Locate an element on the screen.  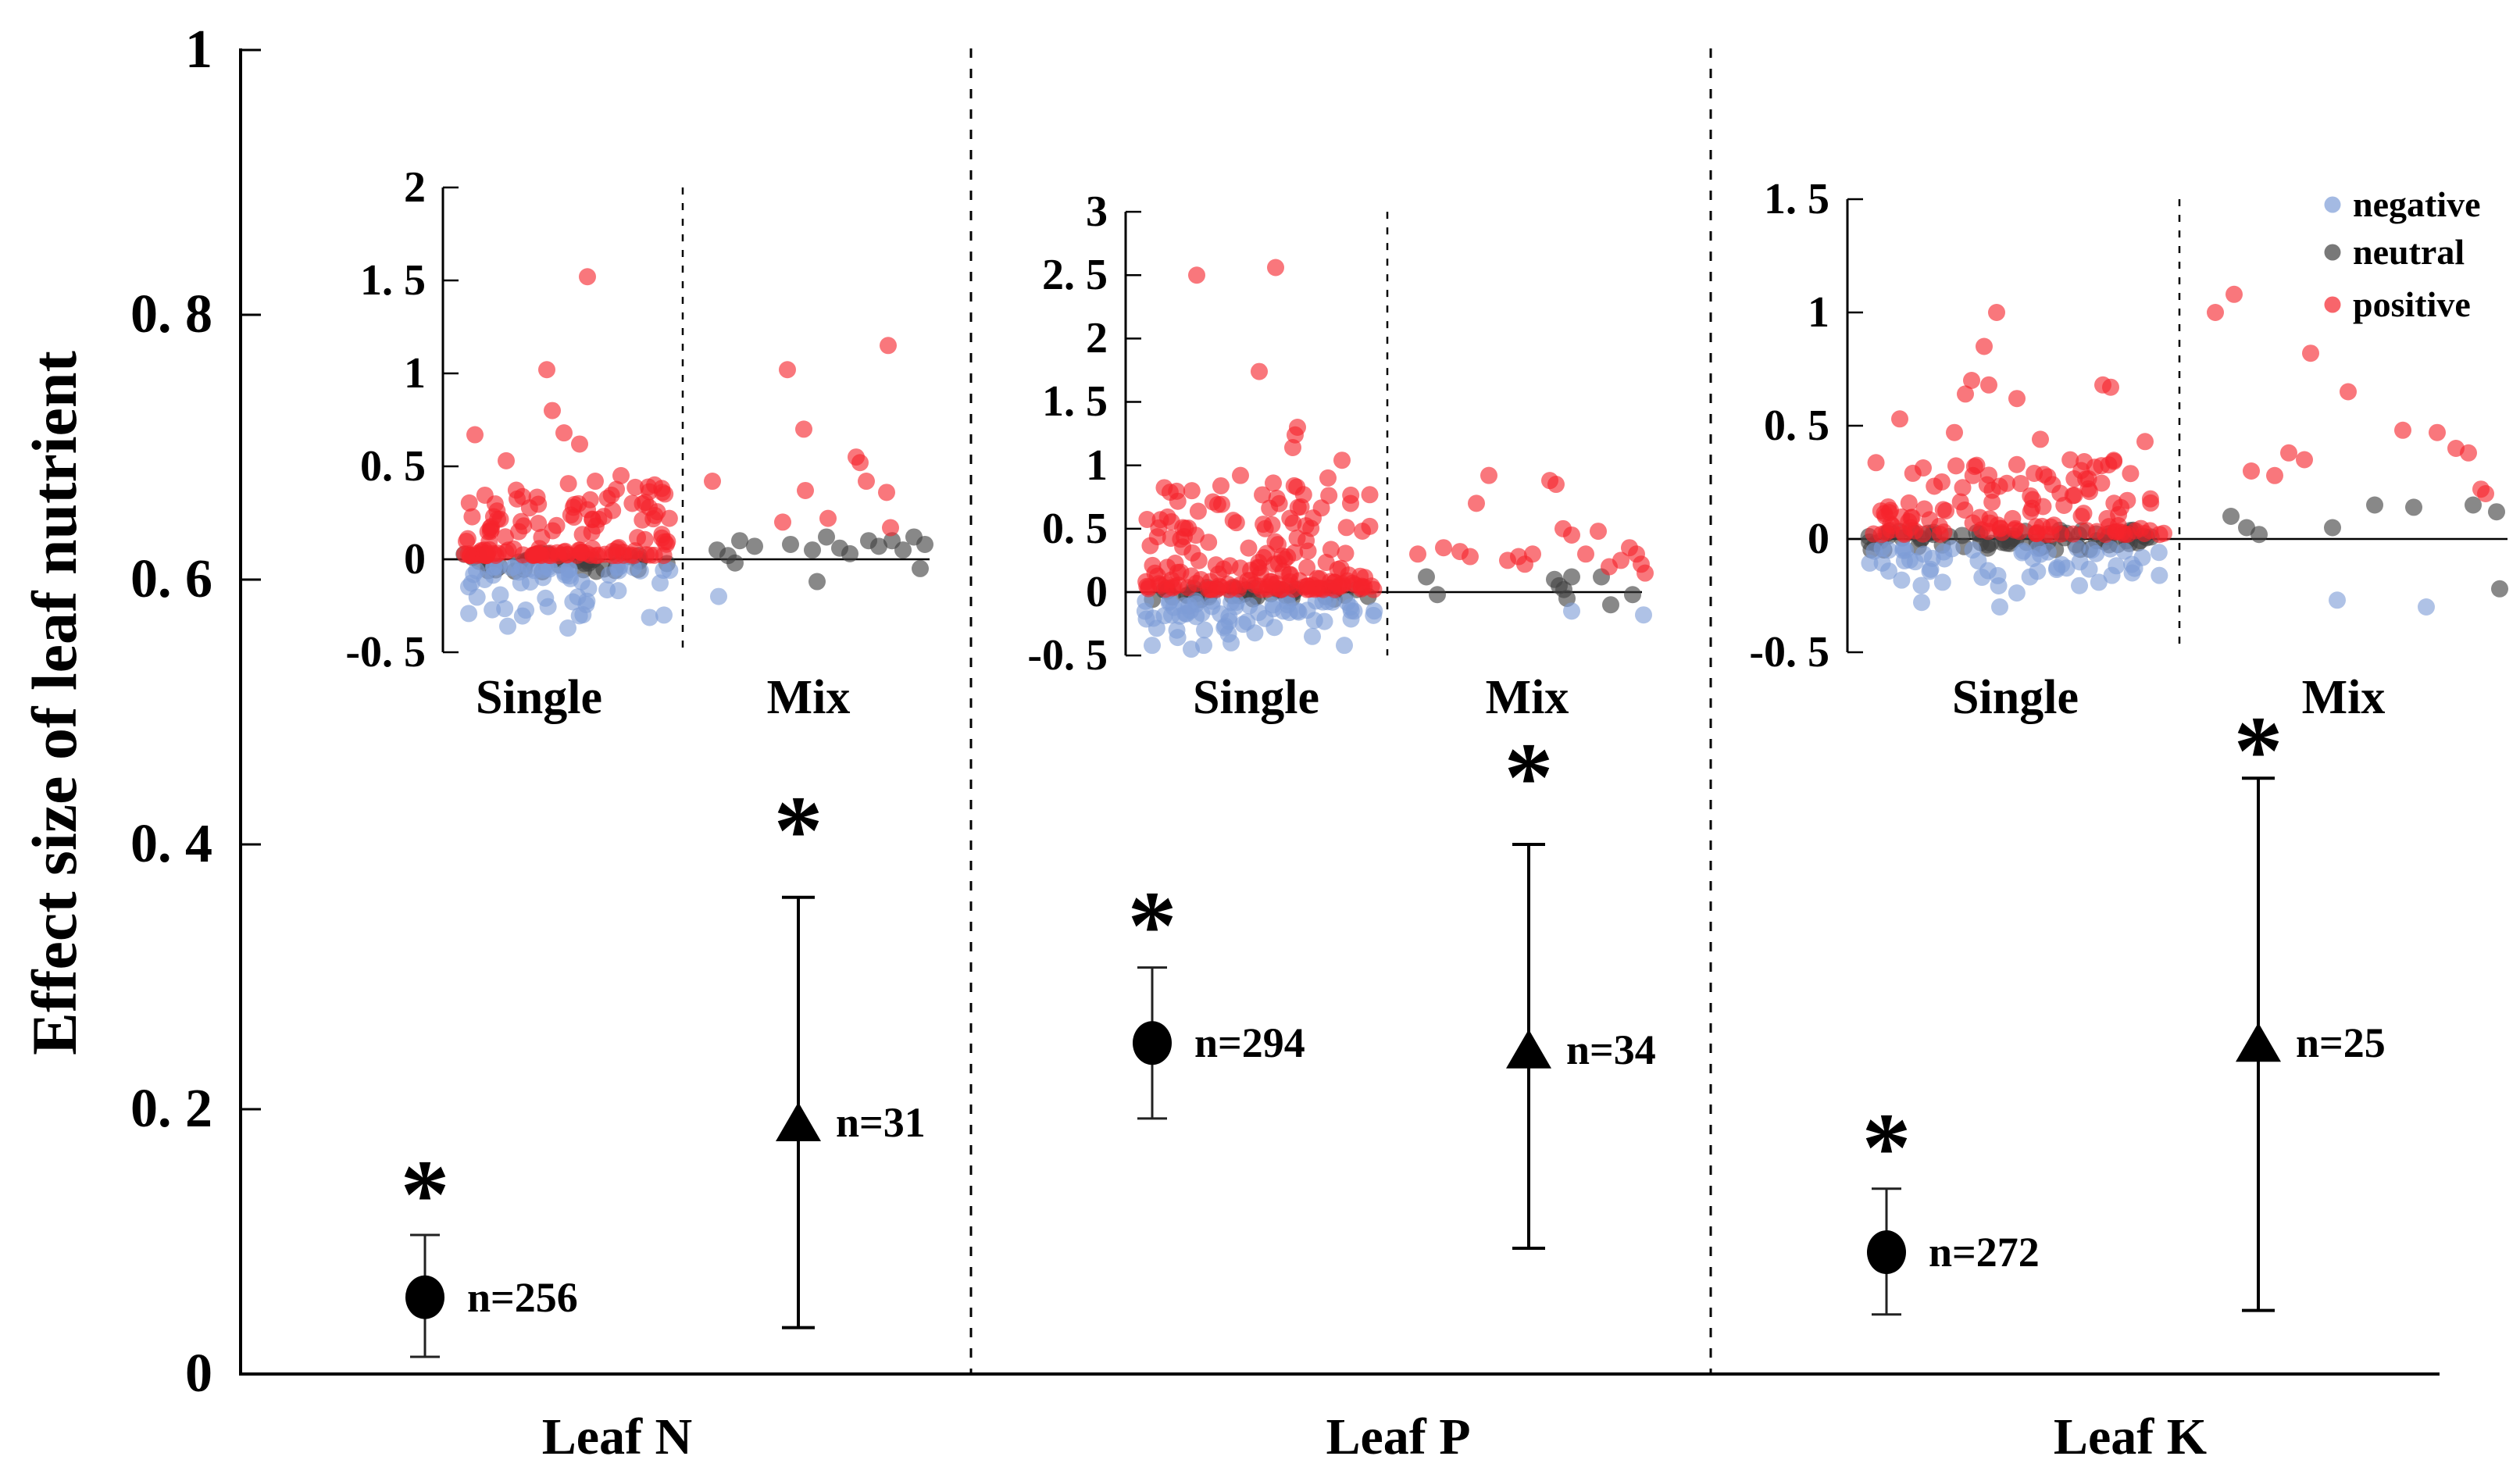
inset-k-tick-label: 0. 5 is located at coordinates (1796, 426).